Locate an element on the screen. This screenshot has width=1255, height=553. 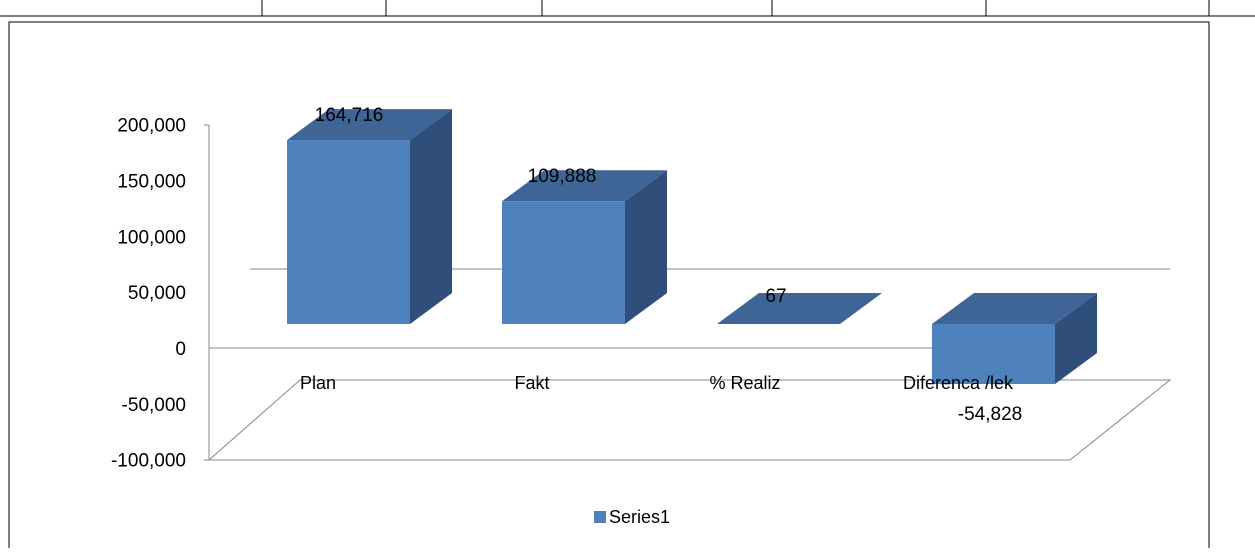
y-tick-label: -50,000 is located at coordinates (154, 405).